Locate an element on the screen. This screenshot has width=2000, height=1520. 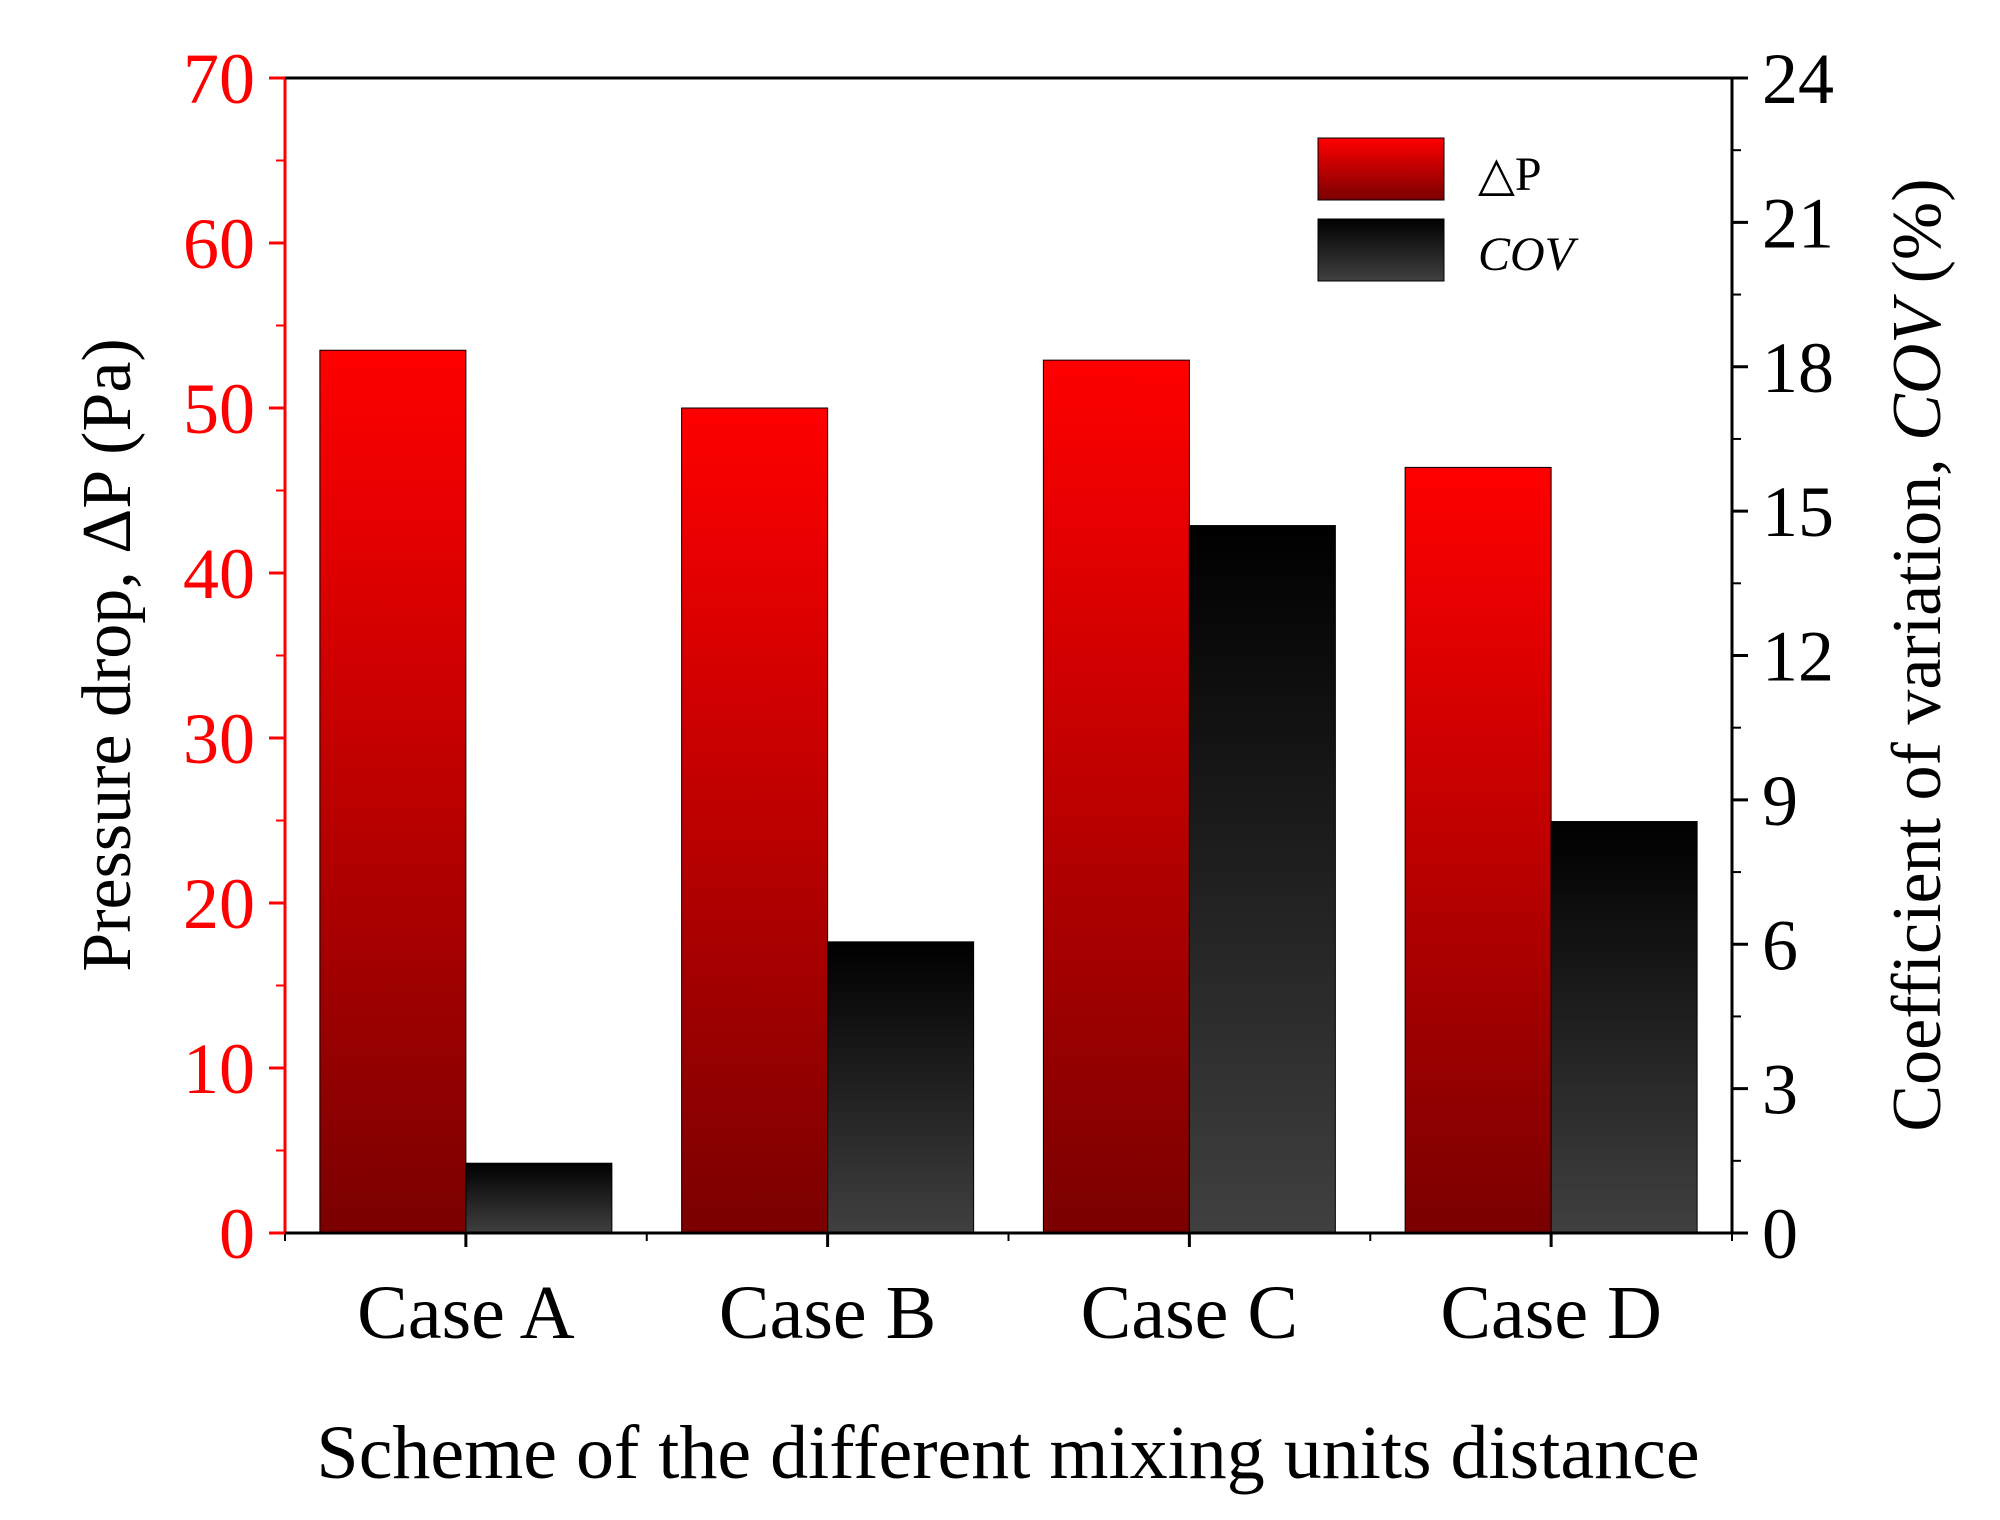
y-right-tick-label-15: 15 is located at coordinates (1798, 512).